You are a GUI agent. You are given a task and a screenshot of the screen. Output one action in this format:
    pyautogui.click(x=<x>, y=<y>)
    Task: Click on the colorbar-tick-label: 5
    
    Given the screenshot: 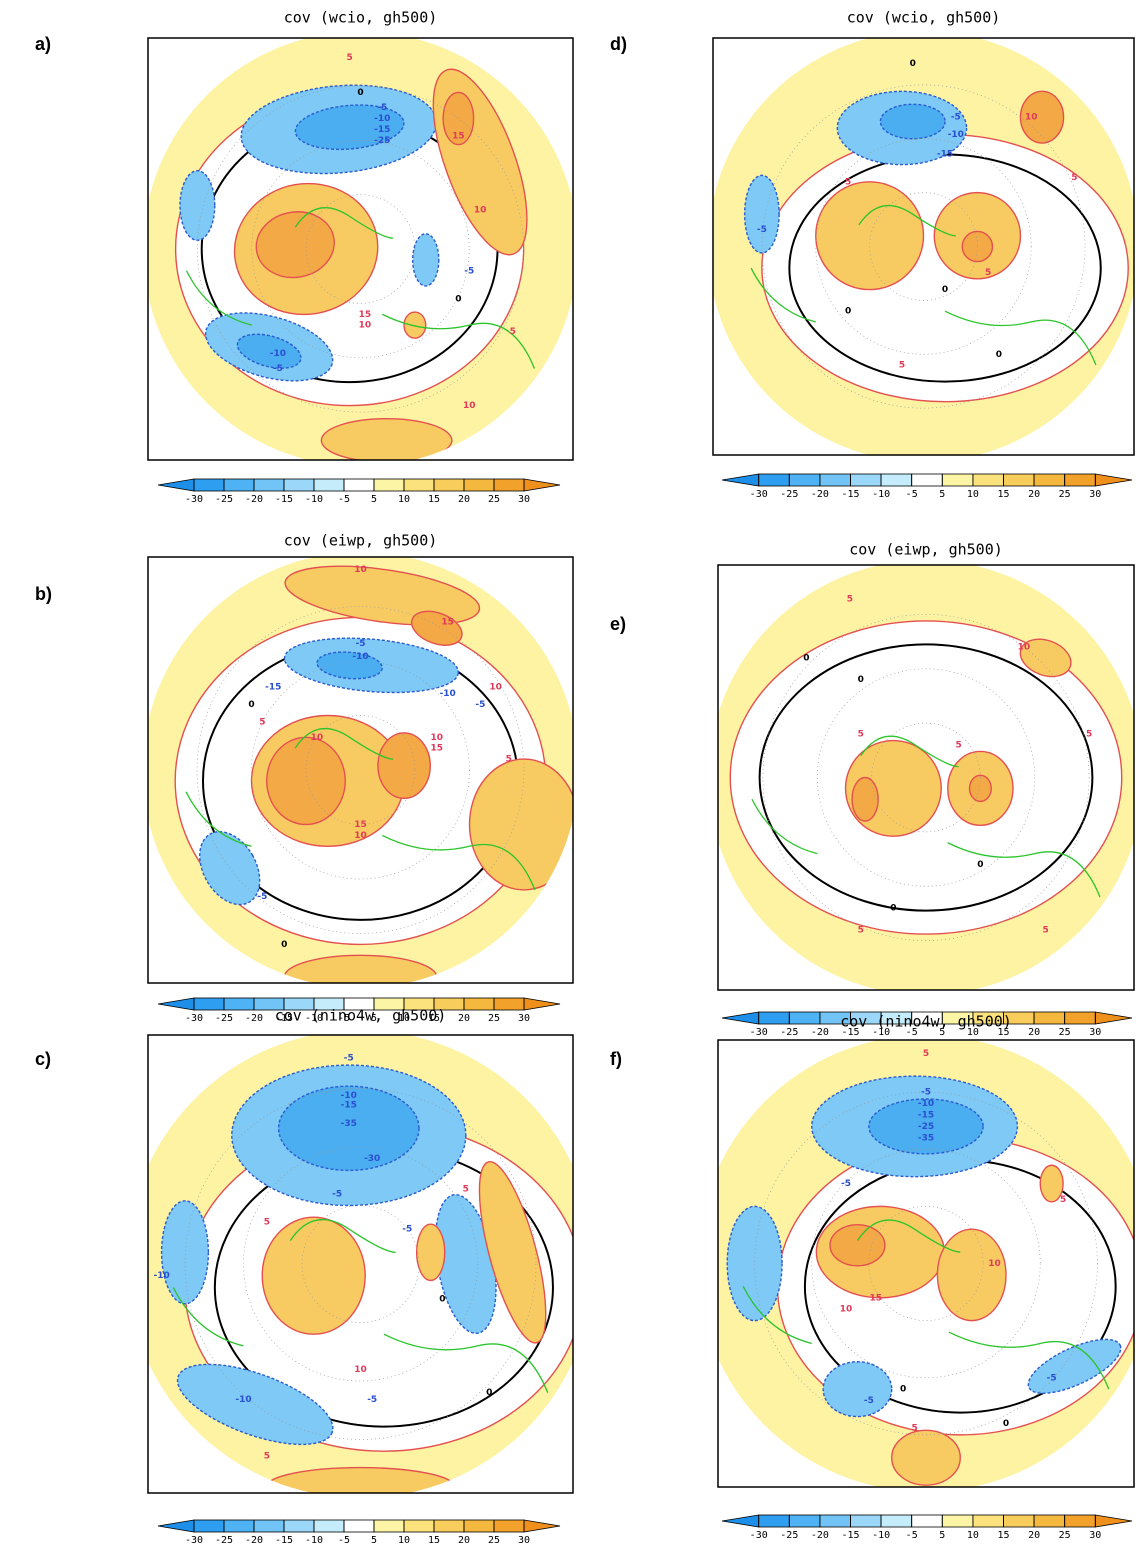 What is the action you would take?
    pyautogui.click(x=942, y=1535)
    